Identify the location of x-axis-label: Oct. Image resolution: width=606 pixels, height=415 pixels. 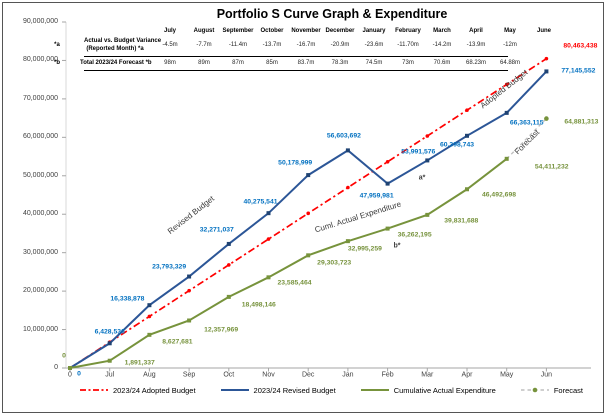
(229, 375).